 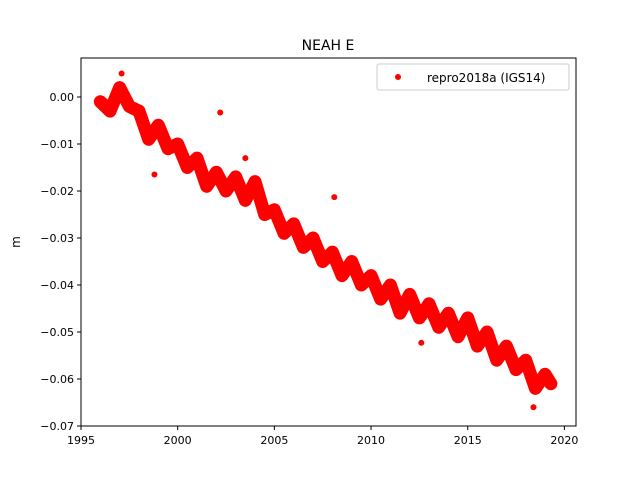 I want to click on y-tick-label: −0.03, so click(x=57, y=238).